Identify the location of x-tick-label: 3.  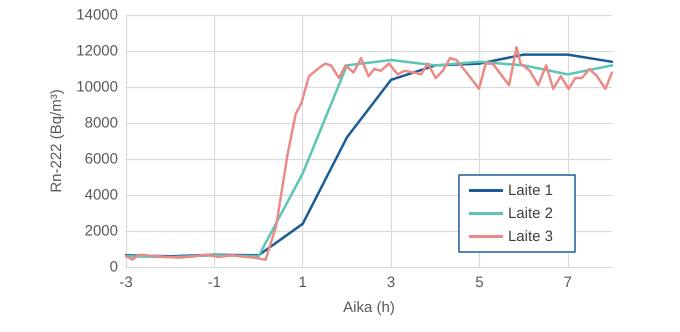
(391, 282).